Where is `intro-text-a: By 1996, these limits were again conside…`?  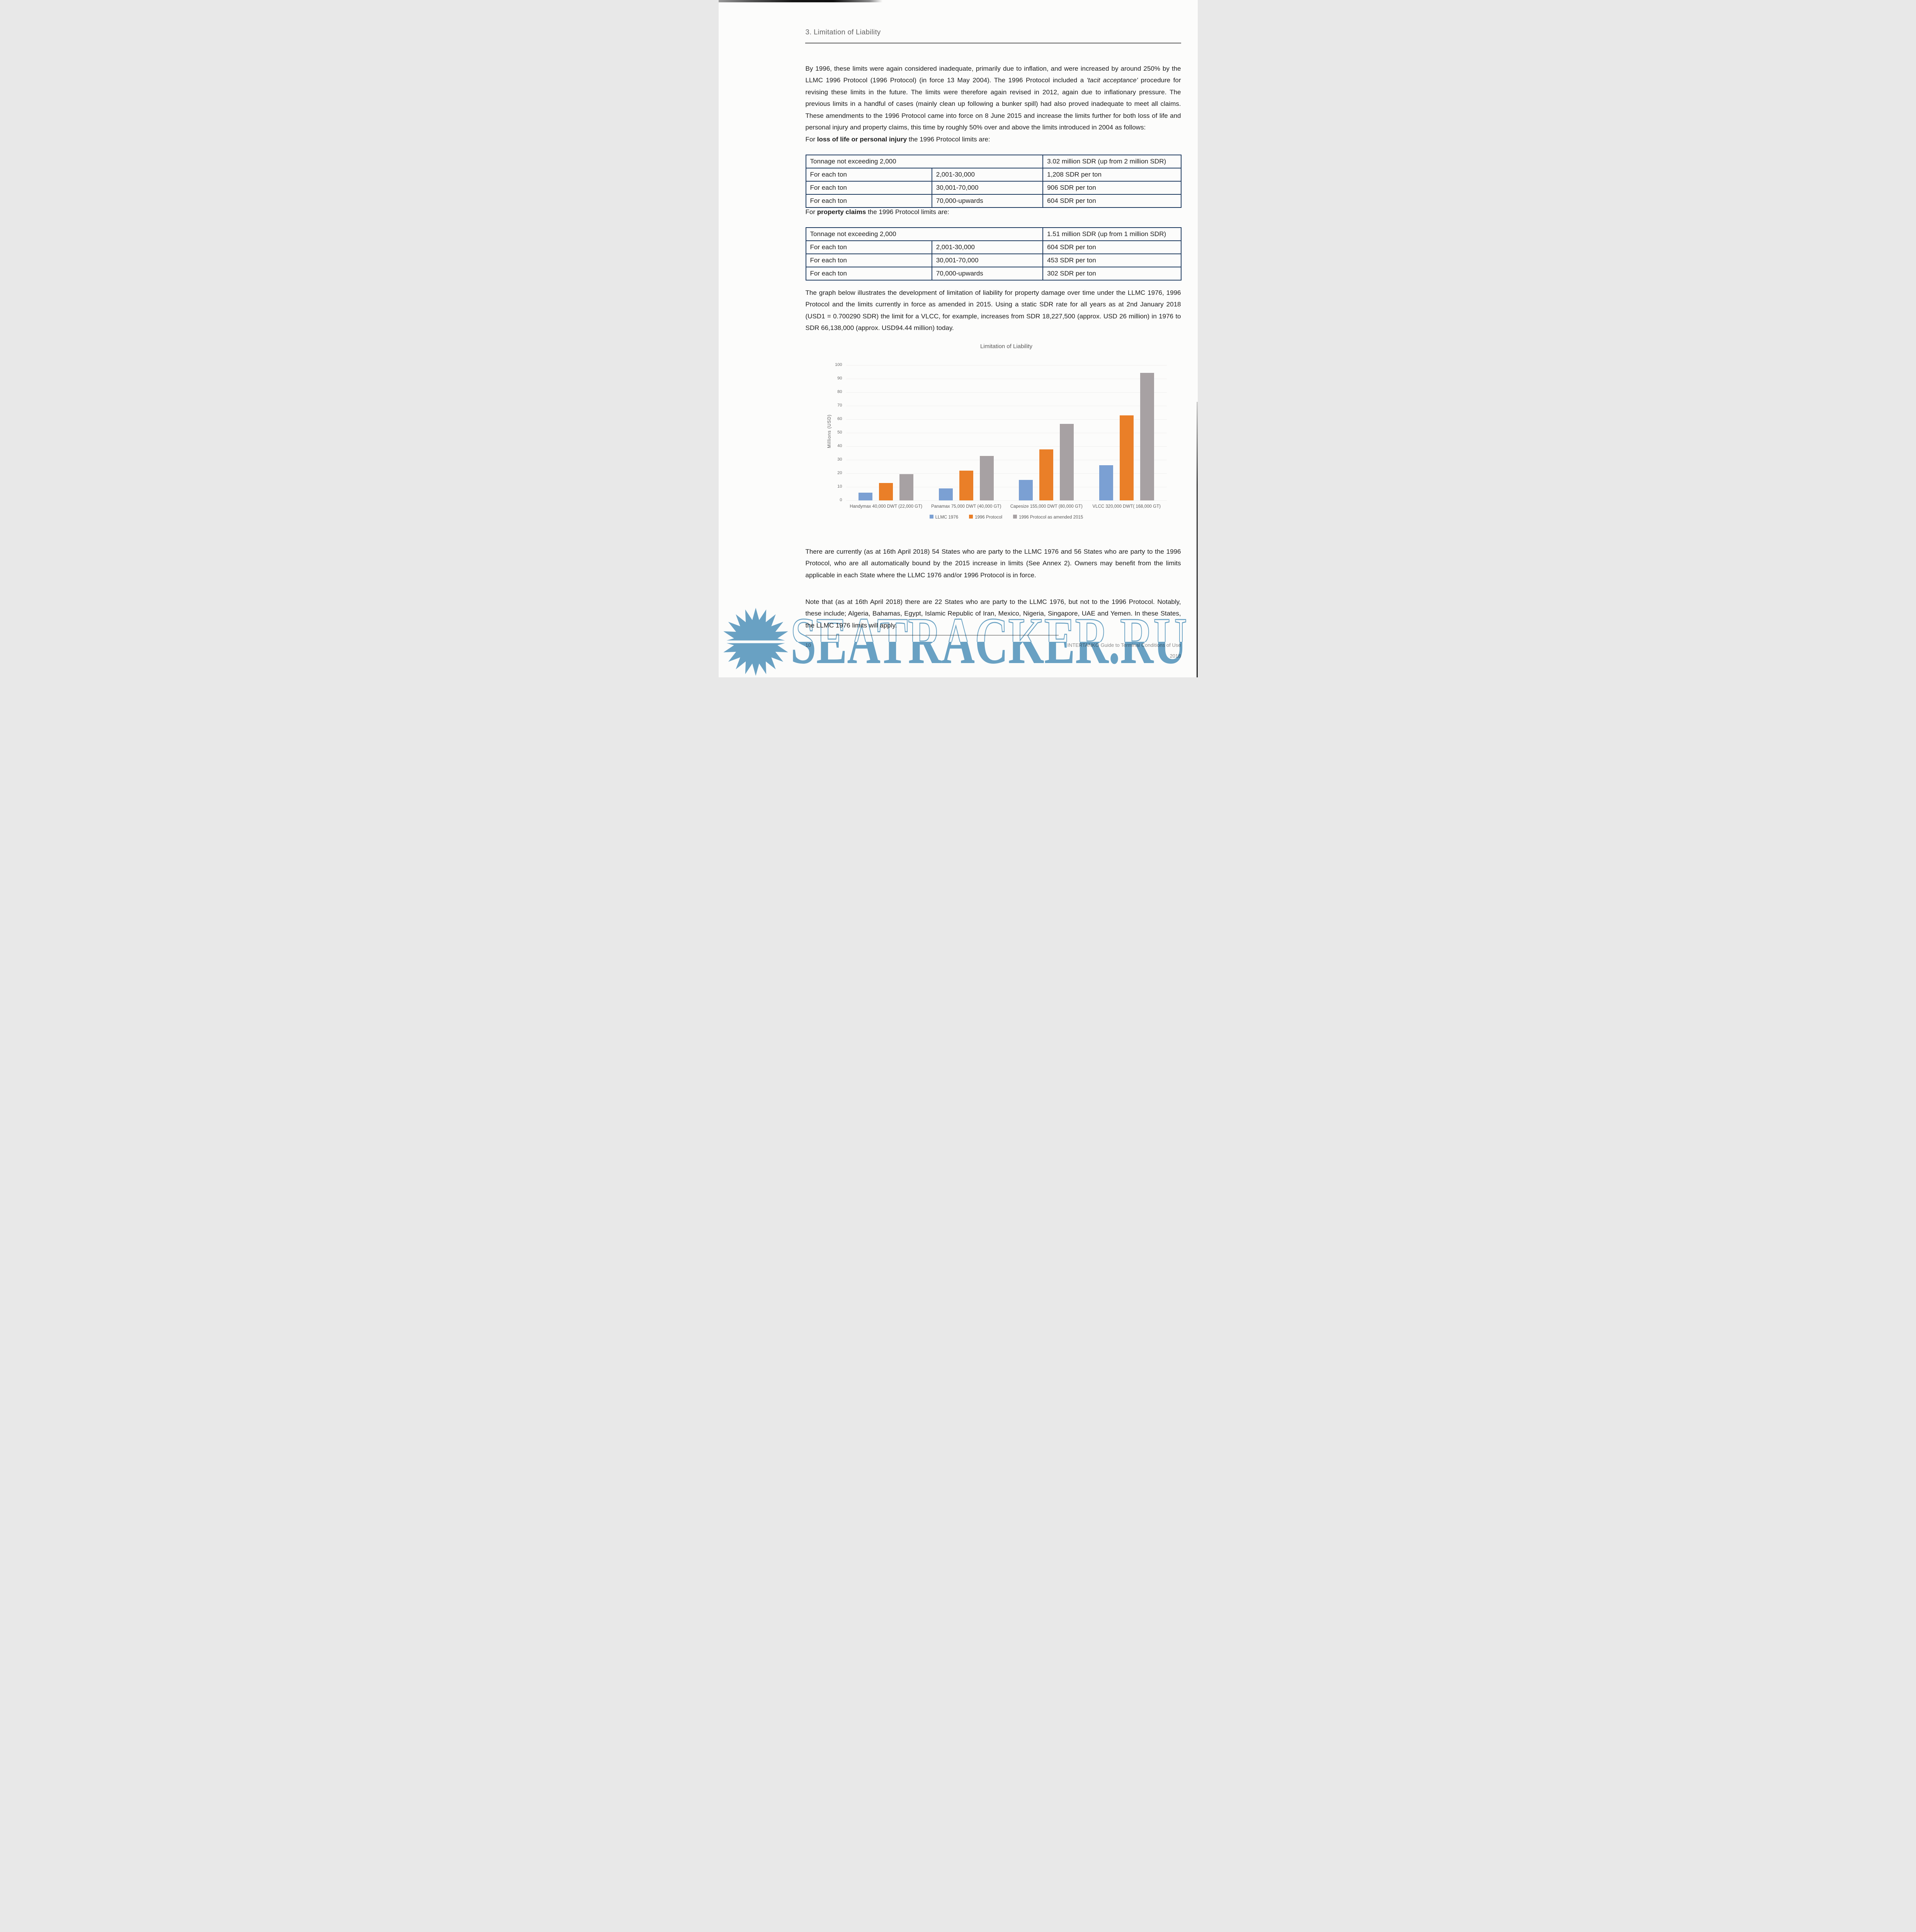
intro-text-a: By 1996, these limits were again conside… is located at coordinates (993, 74).